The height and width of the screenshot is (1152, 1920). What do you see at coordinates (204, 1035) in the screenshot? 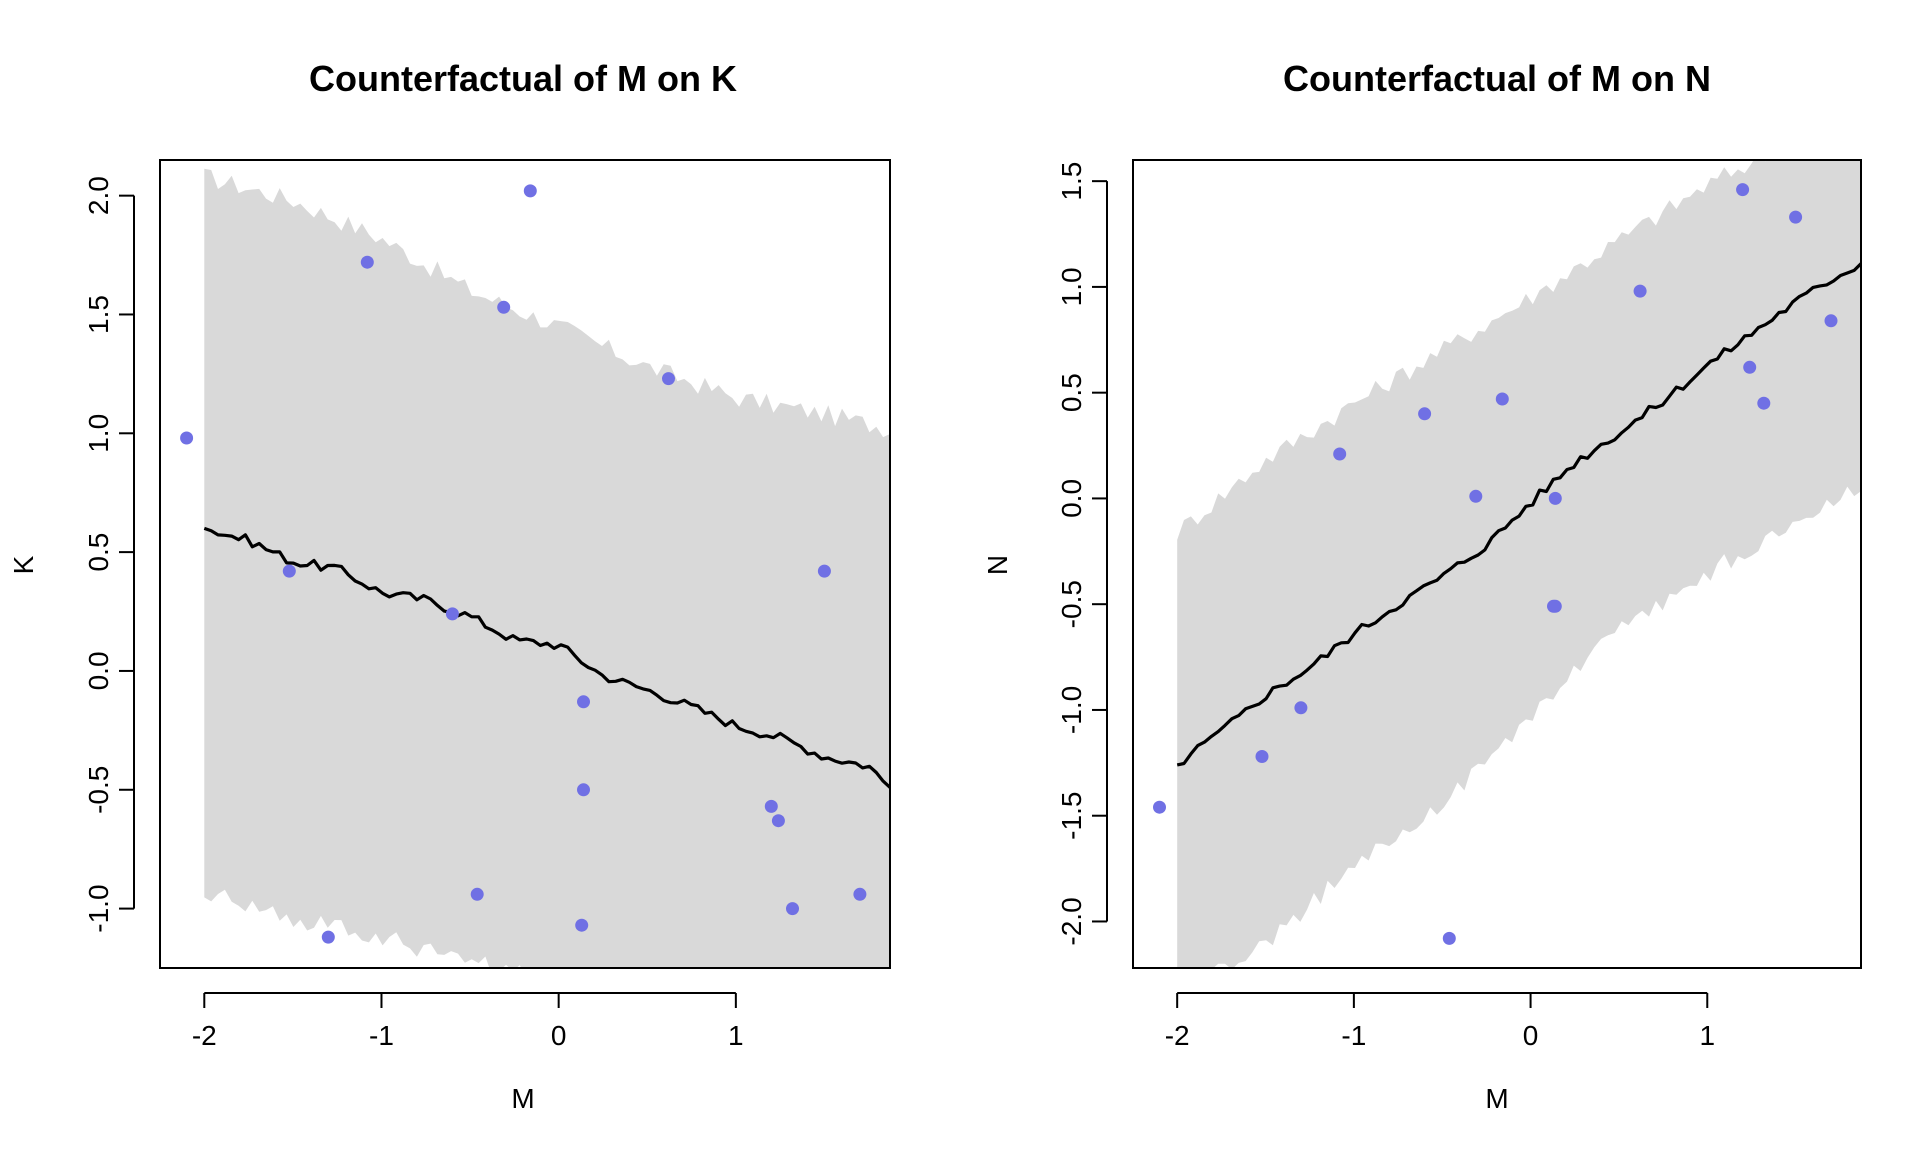
I see `panel-k-x-tick-label: -2` at bounding box center [204, 1035].